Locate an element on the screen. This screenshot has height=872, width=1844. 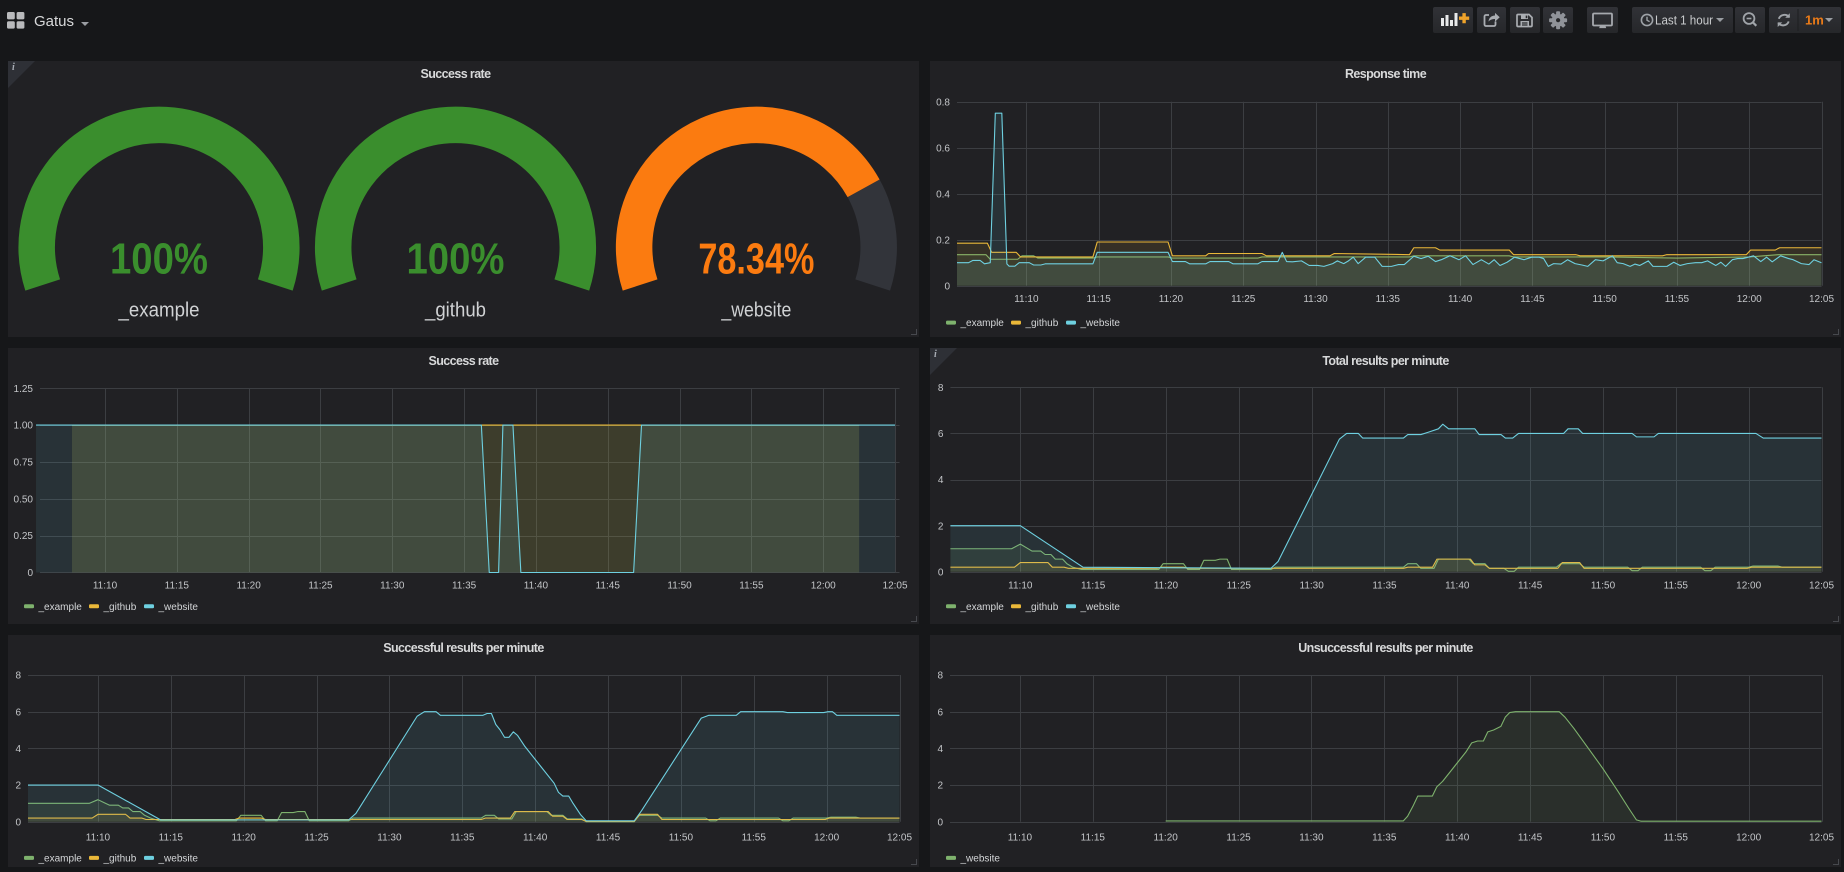
svg-text: 1.00 is located at coordinates (24, 426).